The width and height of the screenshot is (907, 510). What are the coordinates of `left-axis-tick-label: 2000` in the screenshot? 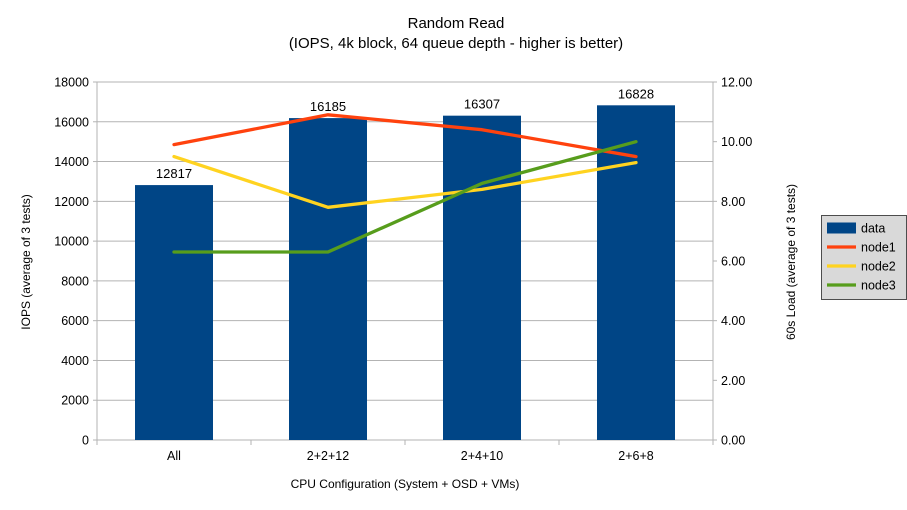 It's located at (75, 401).